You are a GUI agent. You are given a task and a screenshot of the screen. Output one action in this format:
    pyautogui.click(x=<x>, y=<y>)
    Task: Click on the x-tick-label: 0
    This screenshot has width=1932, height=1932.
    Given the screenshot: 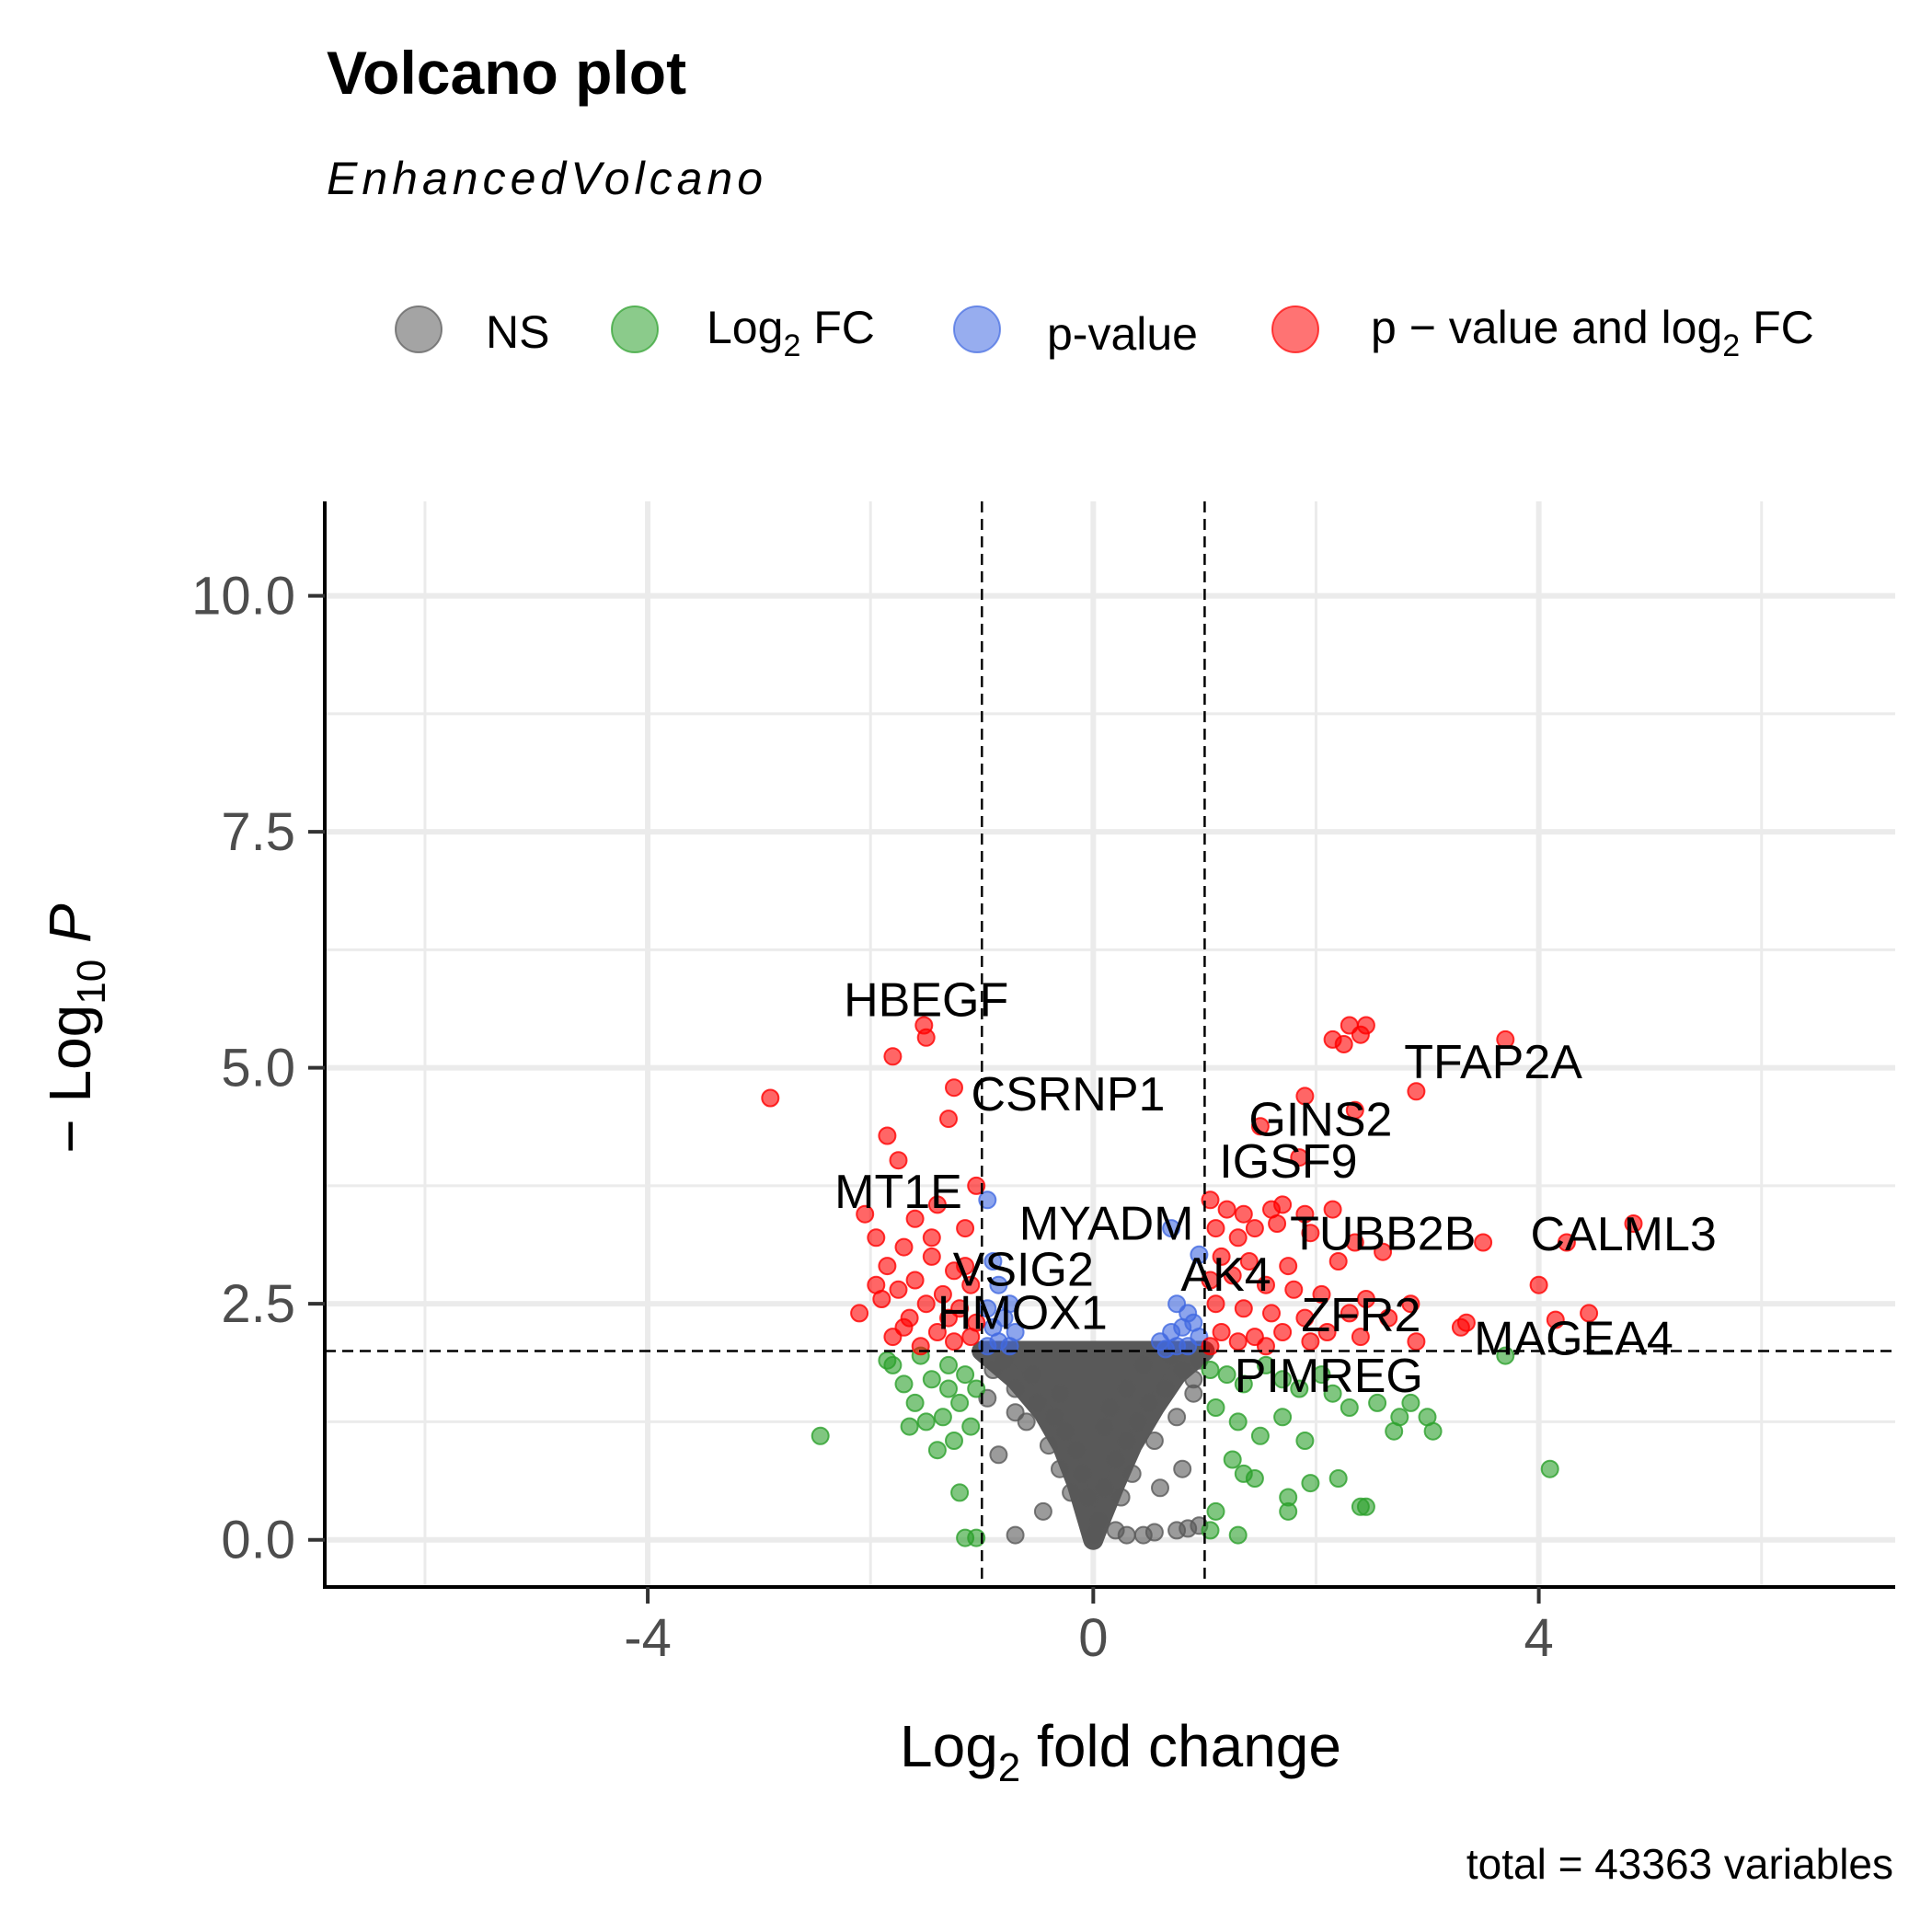 What is the action you would take?
    pyautogui.click(x=1093, y=1638)
    